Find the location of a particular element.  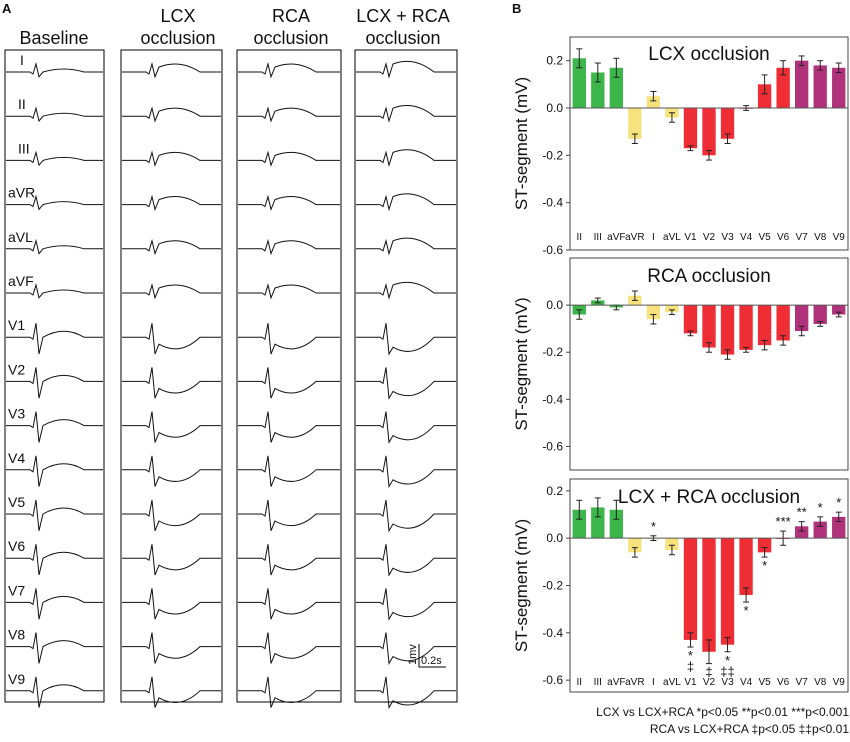

bar-v4 is located at coordinates (746, 566).